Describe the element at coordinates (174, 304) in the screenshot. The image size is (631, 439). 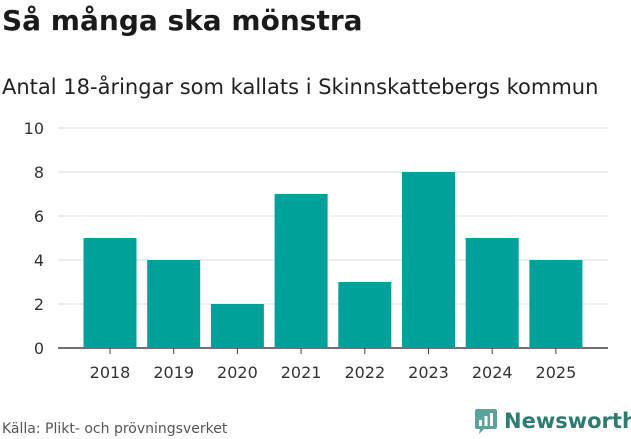
I see `bar-2019` at that location.